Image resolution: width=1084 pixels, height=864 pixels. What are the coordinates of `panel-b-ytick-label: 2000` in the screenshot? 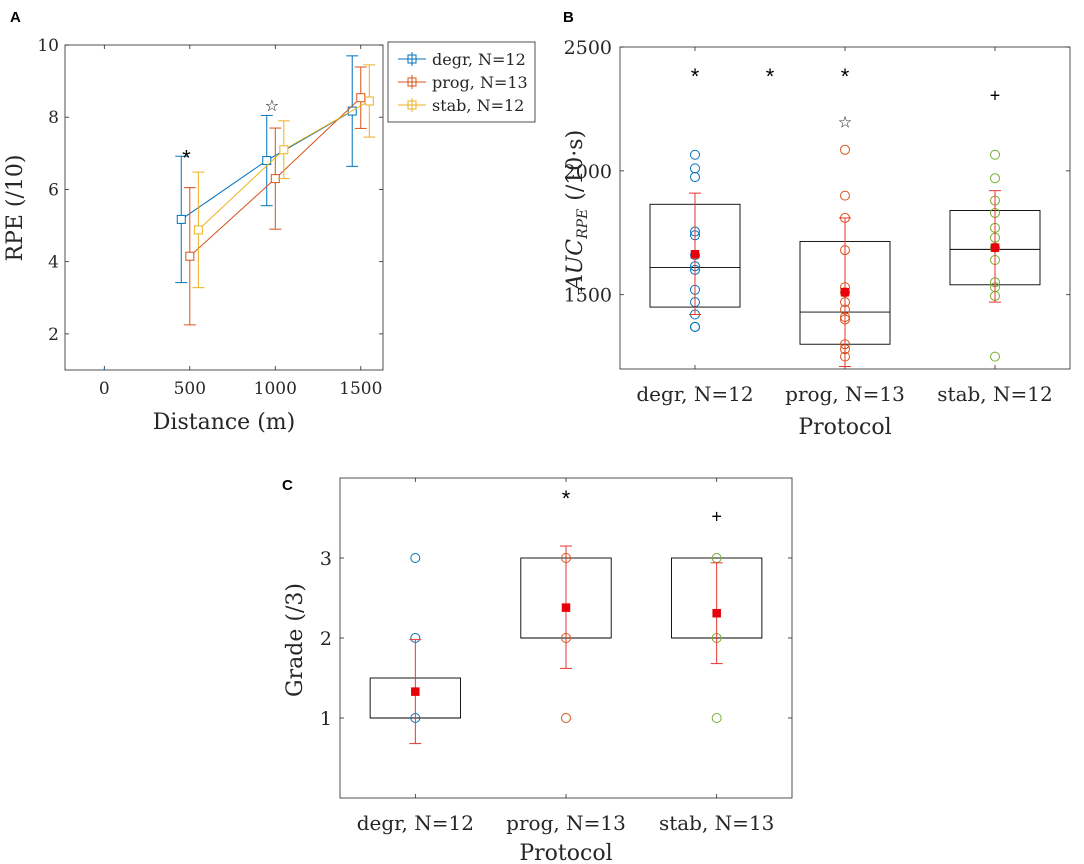 It's located at (588, 172).